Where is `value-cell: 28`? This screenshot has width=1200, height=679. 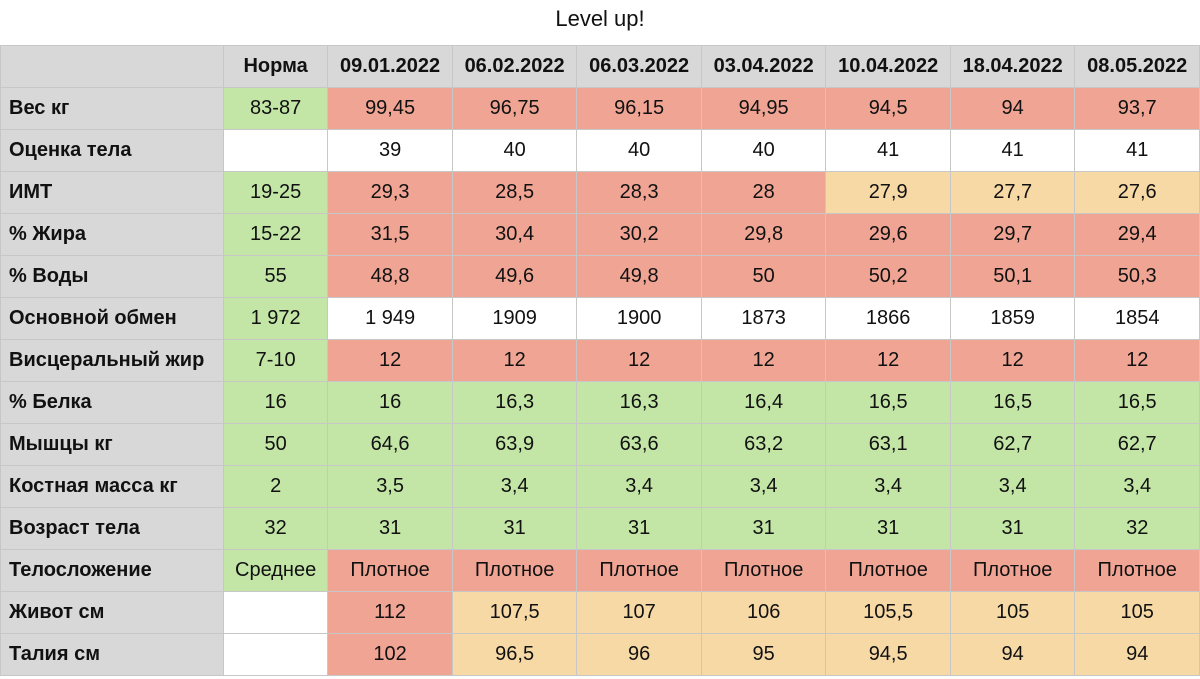 value-cell: 28 is located at coordinates (763, 192).